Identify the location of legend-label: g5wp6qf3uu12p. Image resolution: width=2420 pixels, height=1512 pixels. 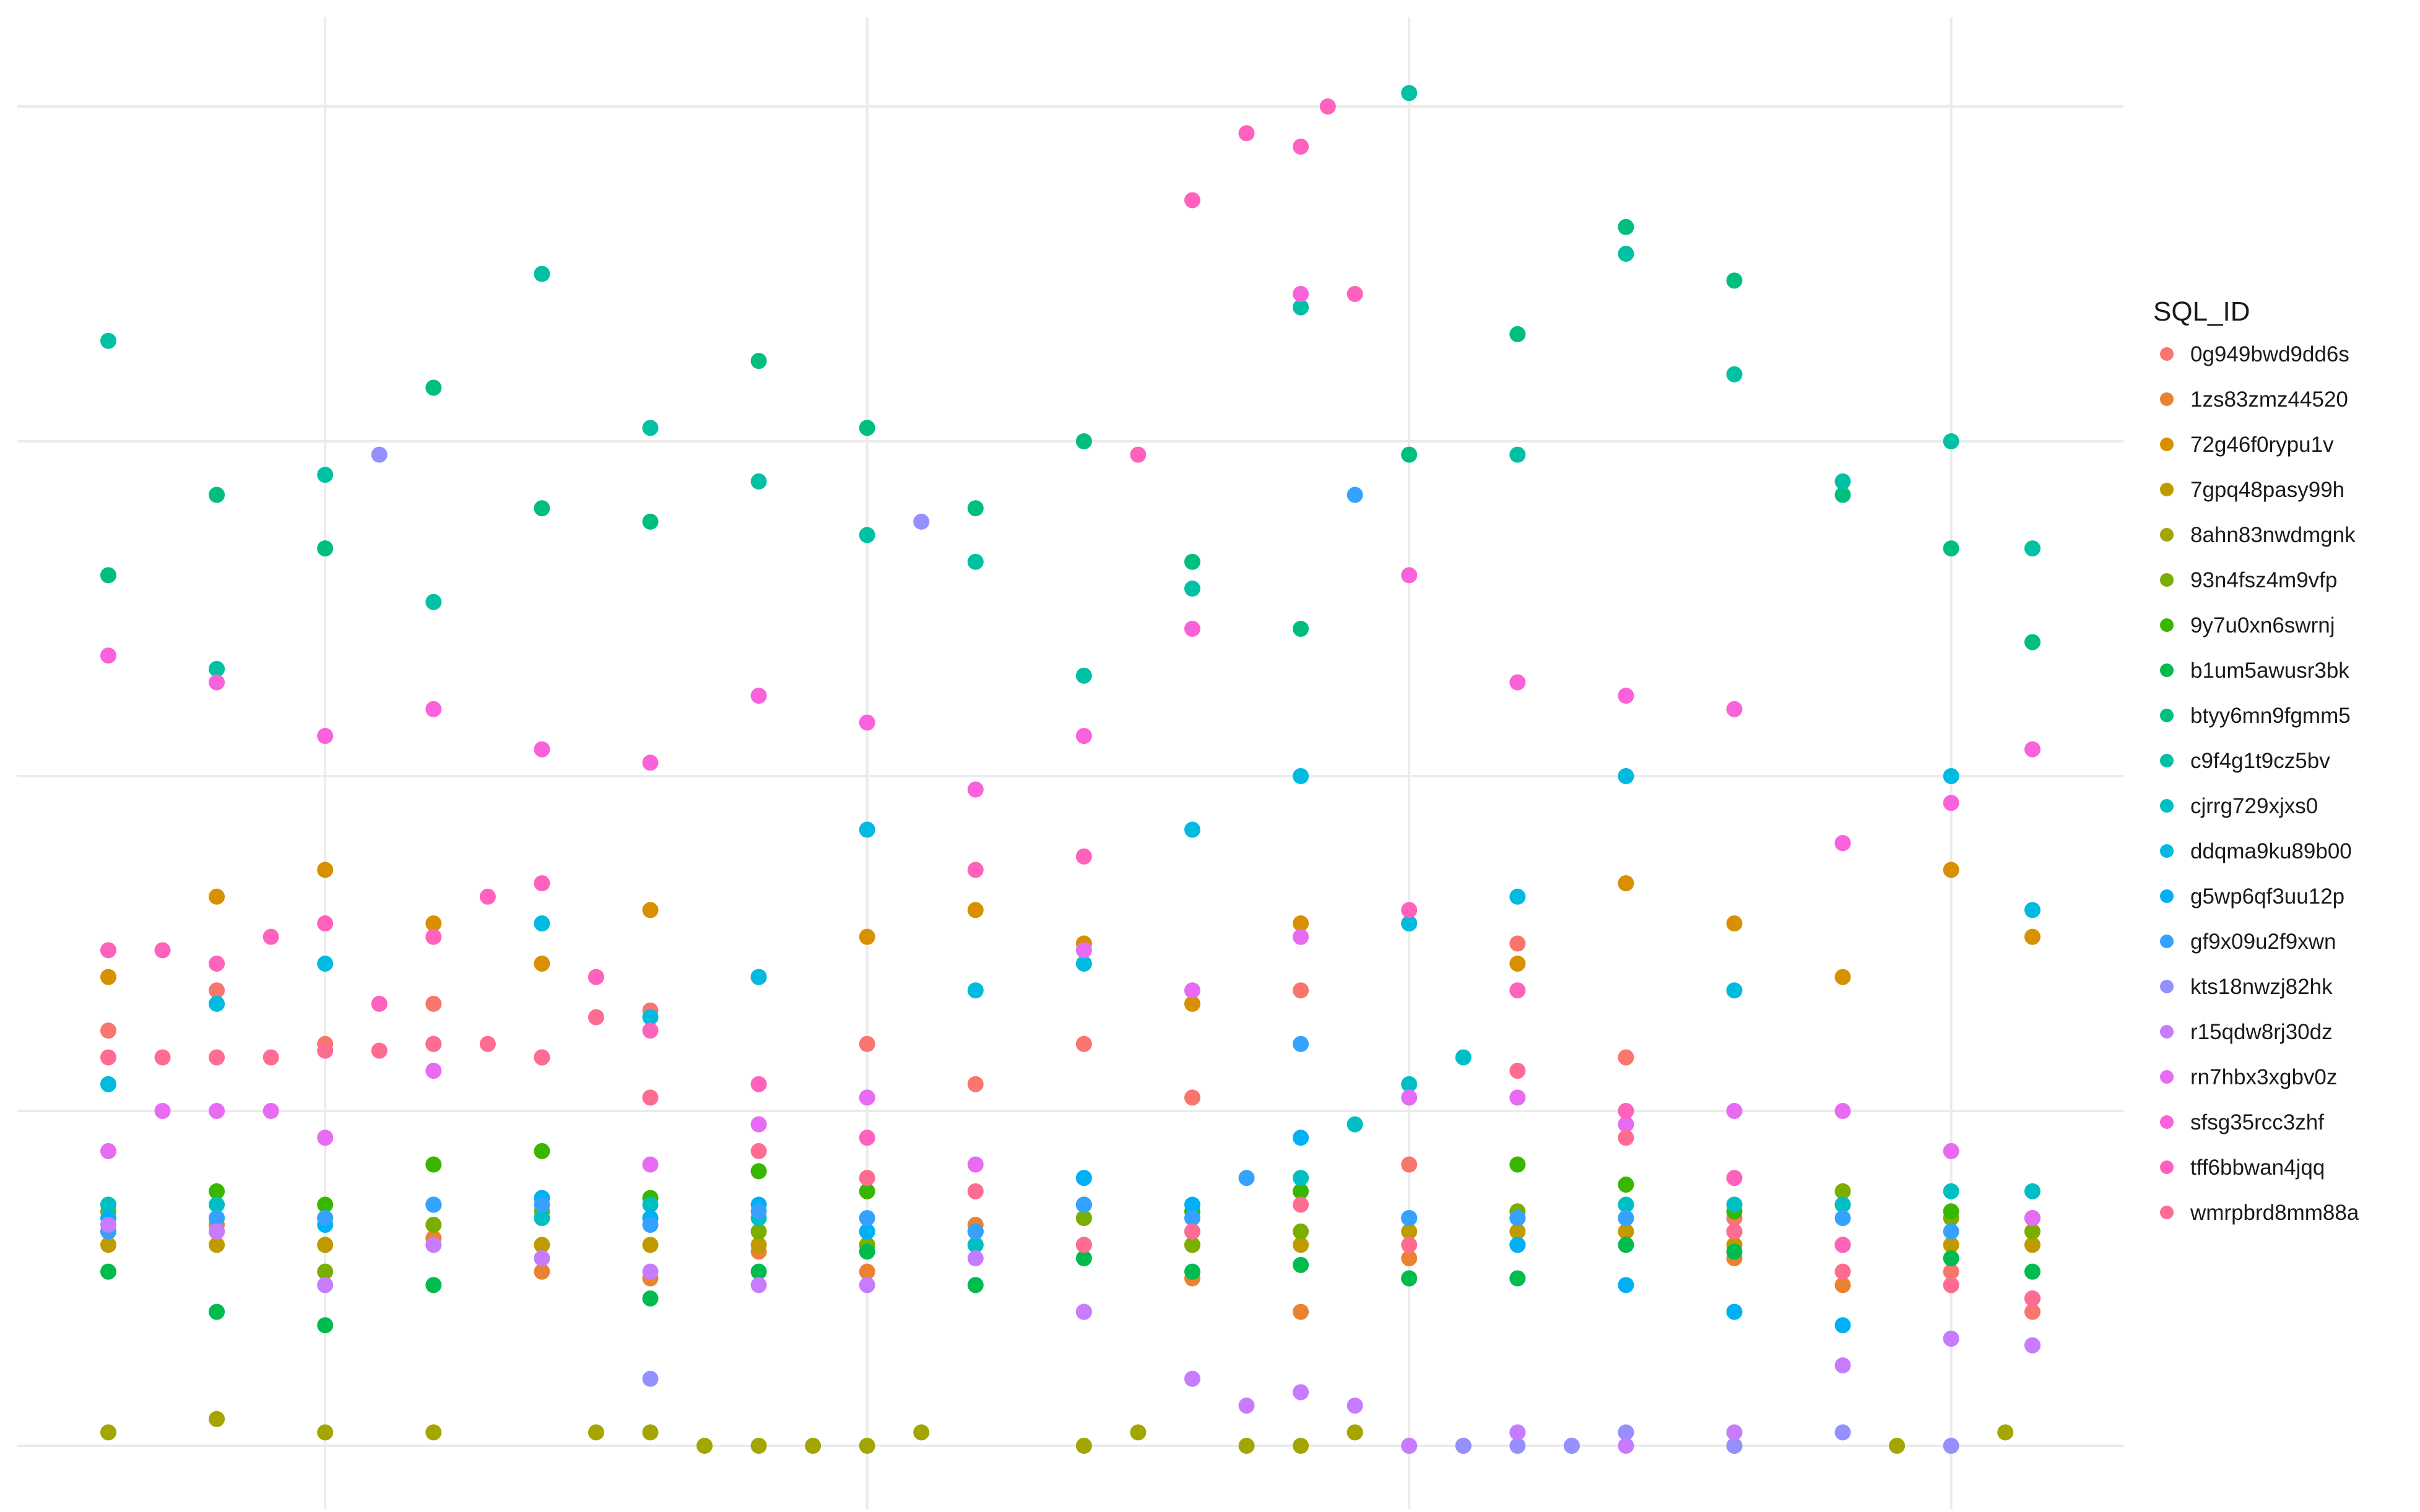
(2267, 896).